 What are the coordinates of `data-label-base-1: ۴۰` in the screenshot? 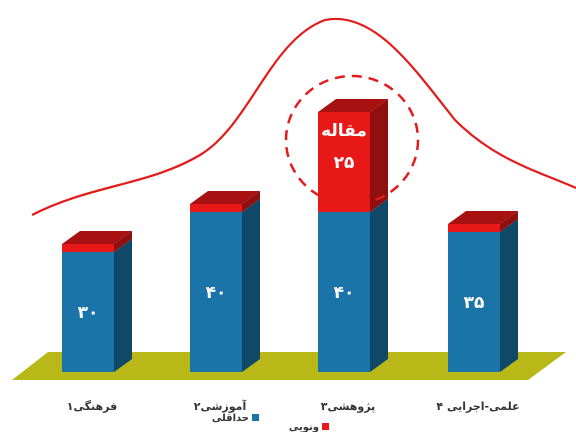 It's located at (216, 293).